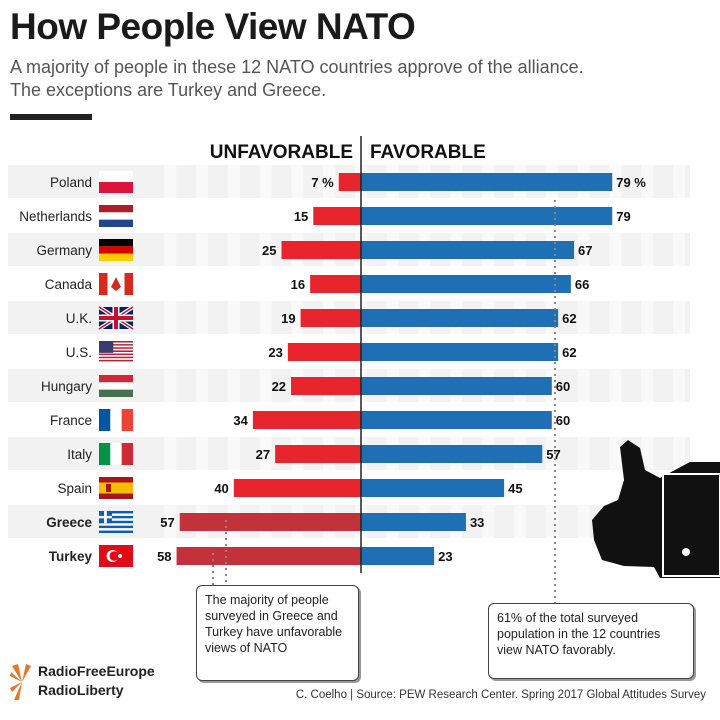 The image size is (720, 720). What do you see at coordinates (79, 318) in the screenshot?
I see `country-label: U.K.` at bounding box center [79, 318].